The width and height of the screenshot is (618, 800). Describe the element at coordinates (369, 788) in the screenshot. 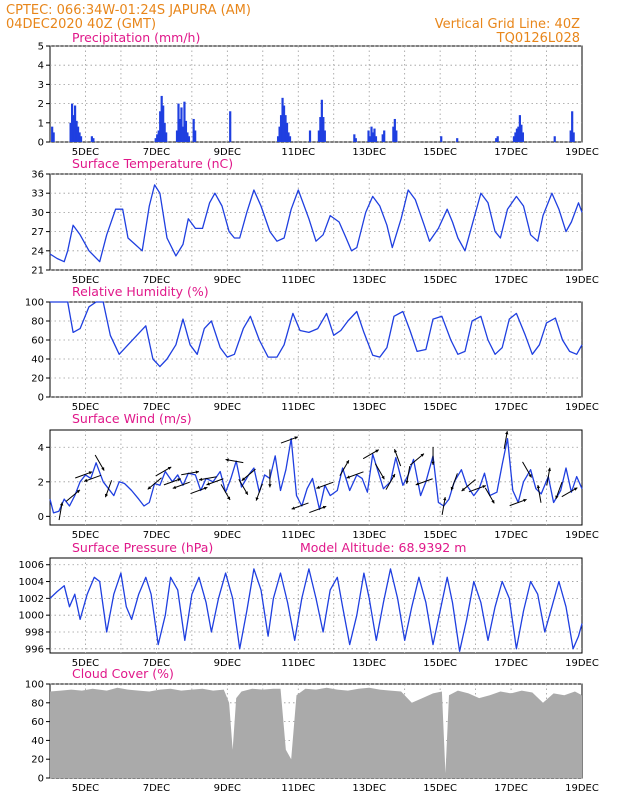

I see `cloud-xtick-label: 13DEC` at that location.